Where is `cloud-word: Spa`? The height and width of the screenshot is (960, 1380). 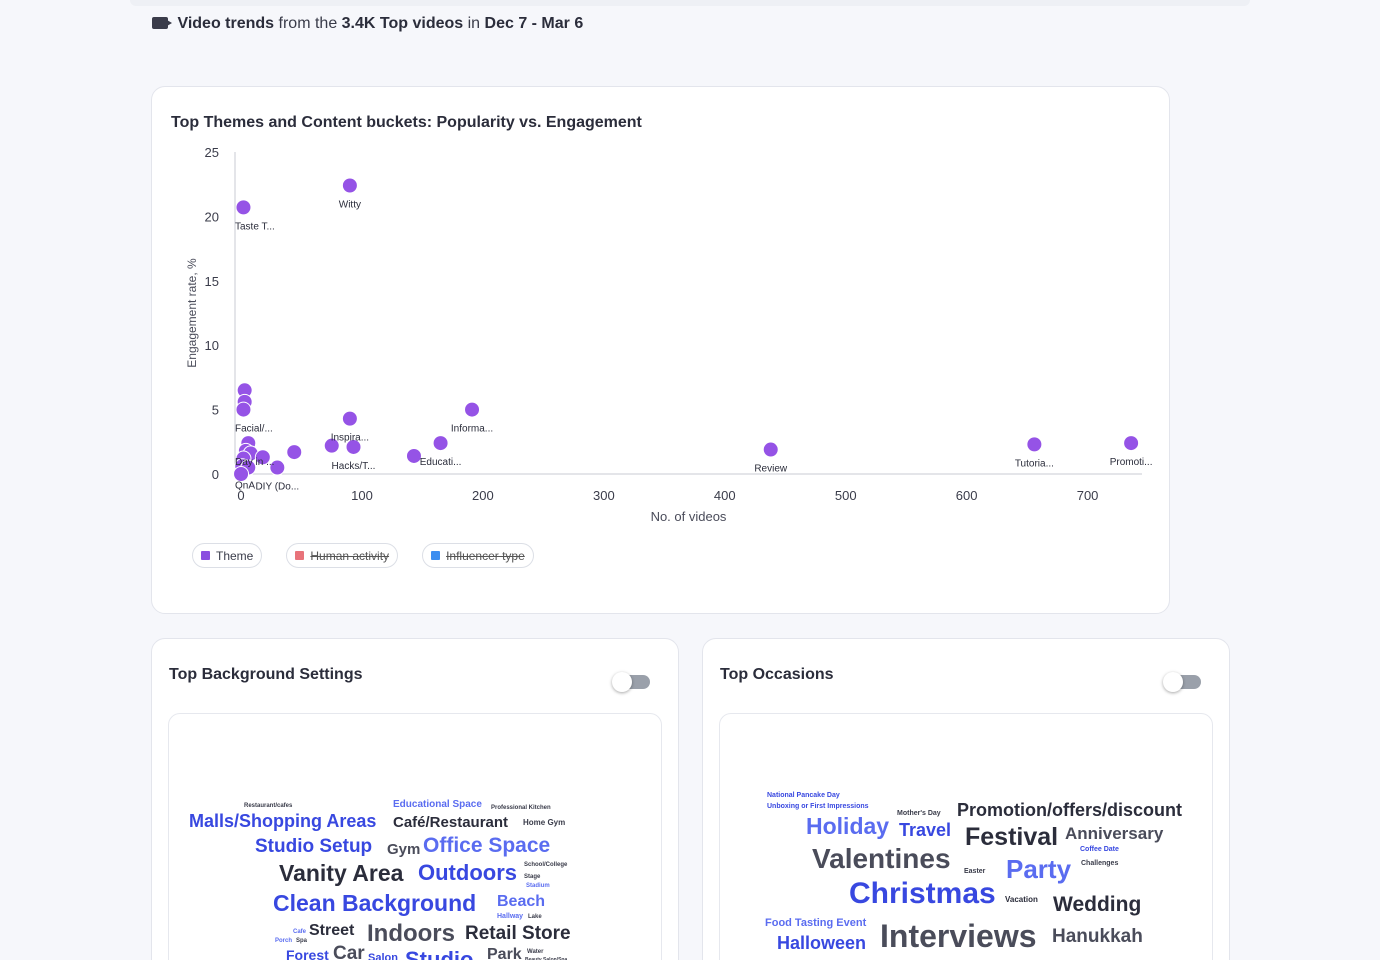
cloud-word: Spa is located at coordinates (302, 941).